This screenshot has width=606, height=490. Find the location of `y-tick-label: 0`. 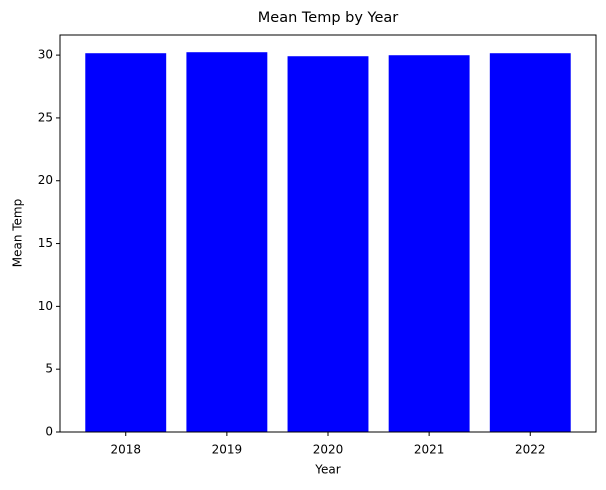

y-tick-label: 0 is located at coordinates (49, 432).